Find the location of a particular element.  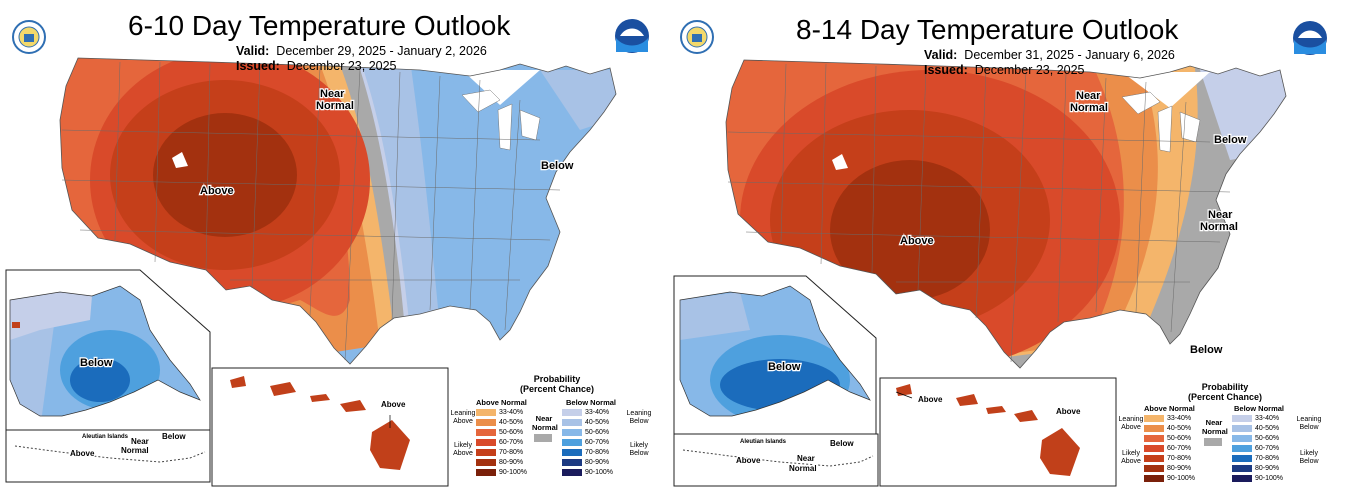

legend-above-header: Above Normal is located at coordinates (1169, 408).